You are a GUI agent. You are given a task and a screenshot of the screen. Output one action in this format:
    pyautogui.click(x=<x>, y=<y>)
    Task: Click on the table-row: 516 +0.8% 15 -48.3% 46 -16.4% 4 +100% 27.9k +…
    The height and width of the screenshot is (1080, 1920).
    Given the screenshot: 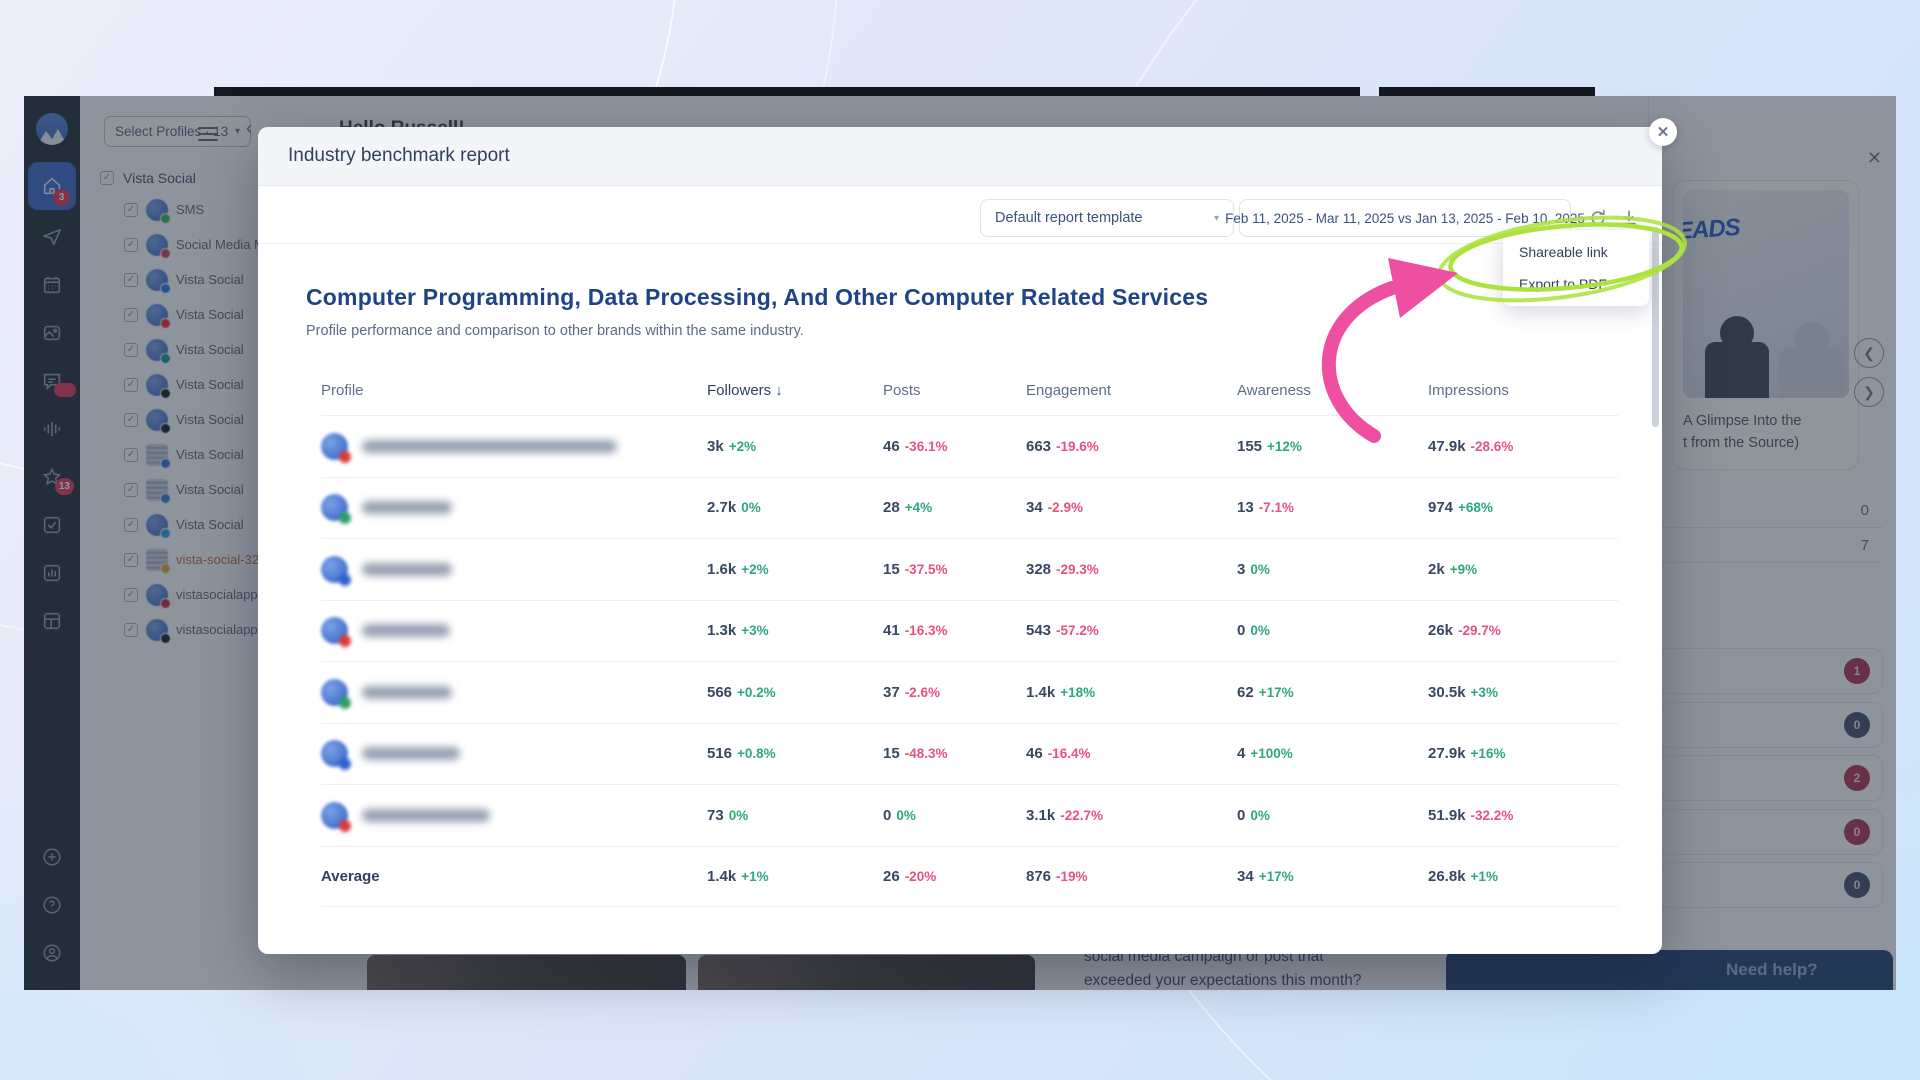 What is the action you would take?
    pyautogui.click(x=969, y=753)
    